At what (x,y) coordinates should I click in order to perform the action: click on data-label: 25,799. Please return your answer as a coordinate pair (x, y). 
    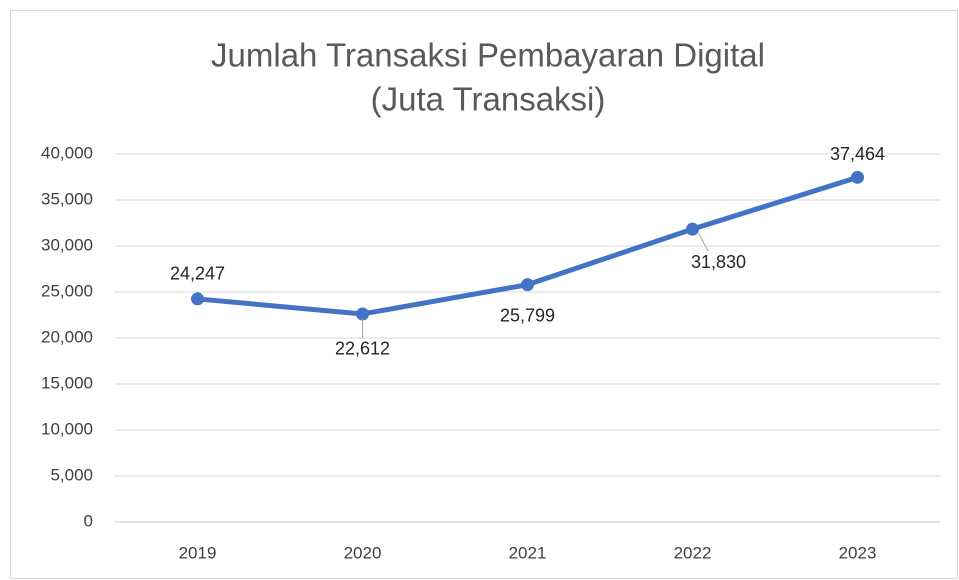
    Looking at the image, I should click on (527, 315).